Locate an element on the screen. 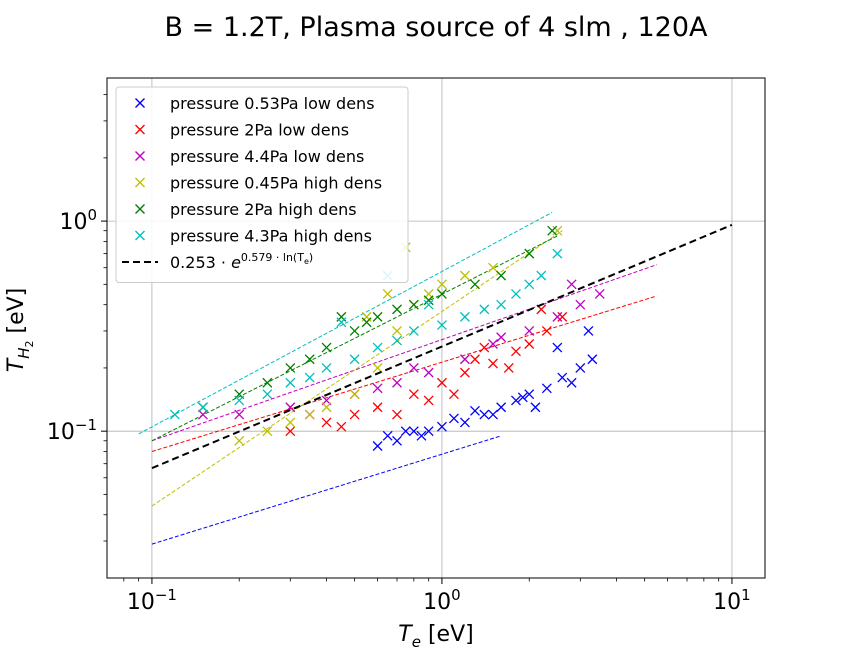  y-axis-label: TH2 [eV] is located at coordinates (20, 330).